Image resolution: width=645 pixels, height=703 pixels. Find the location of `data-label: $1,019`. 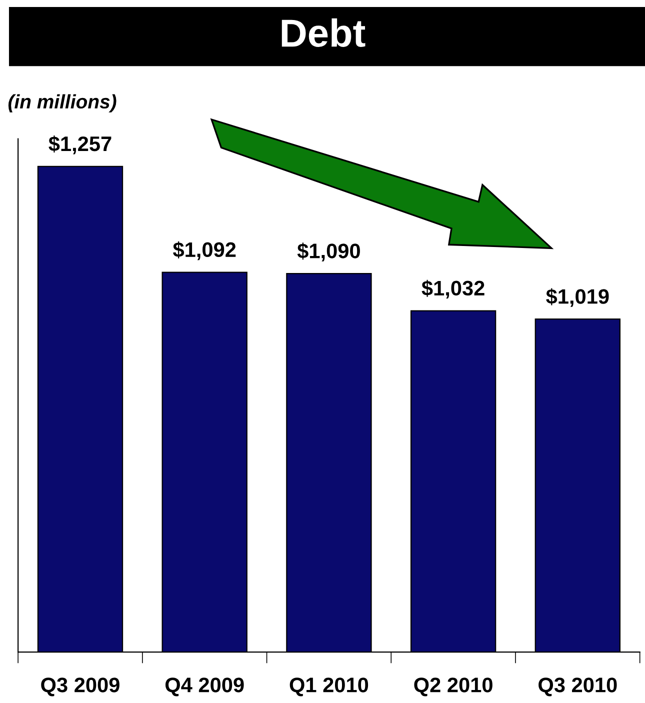

data-label: $1,019 is located at coordinates (577, 297).